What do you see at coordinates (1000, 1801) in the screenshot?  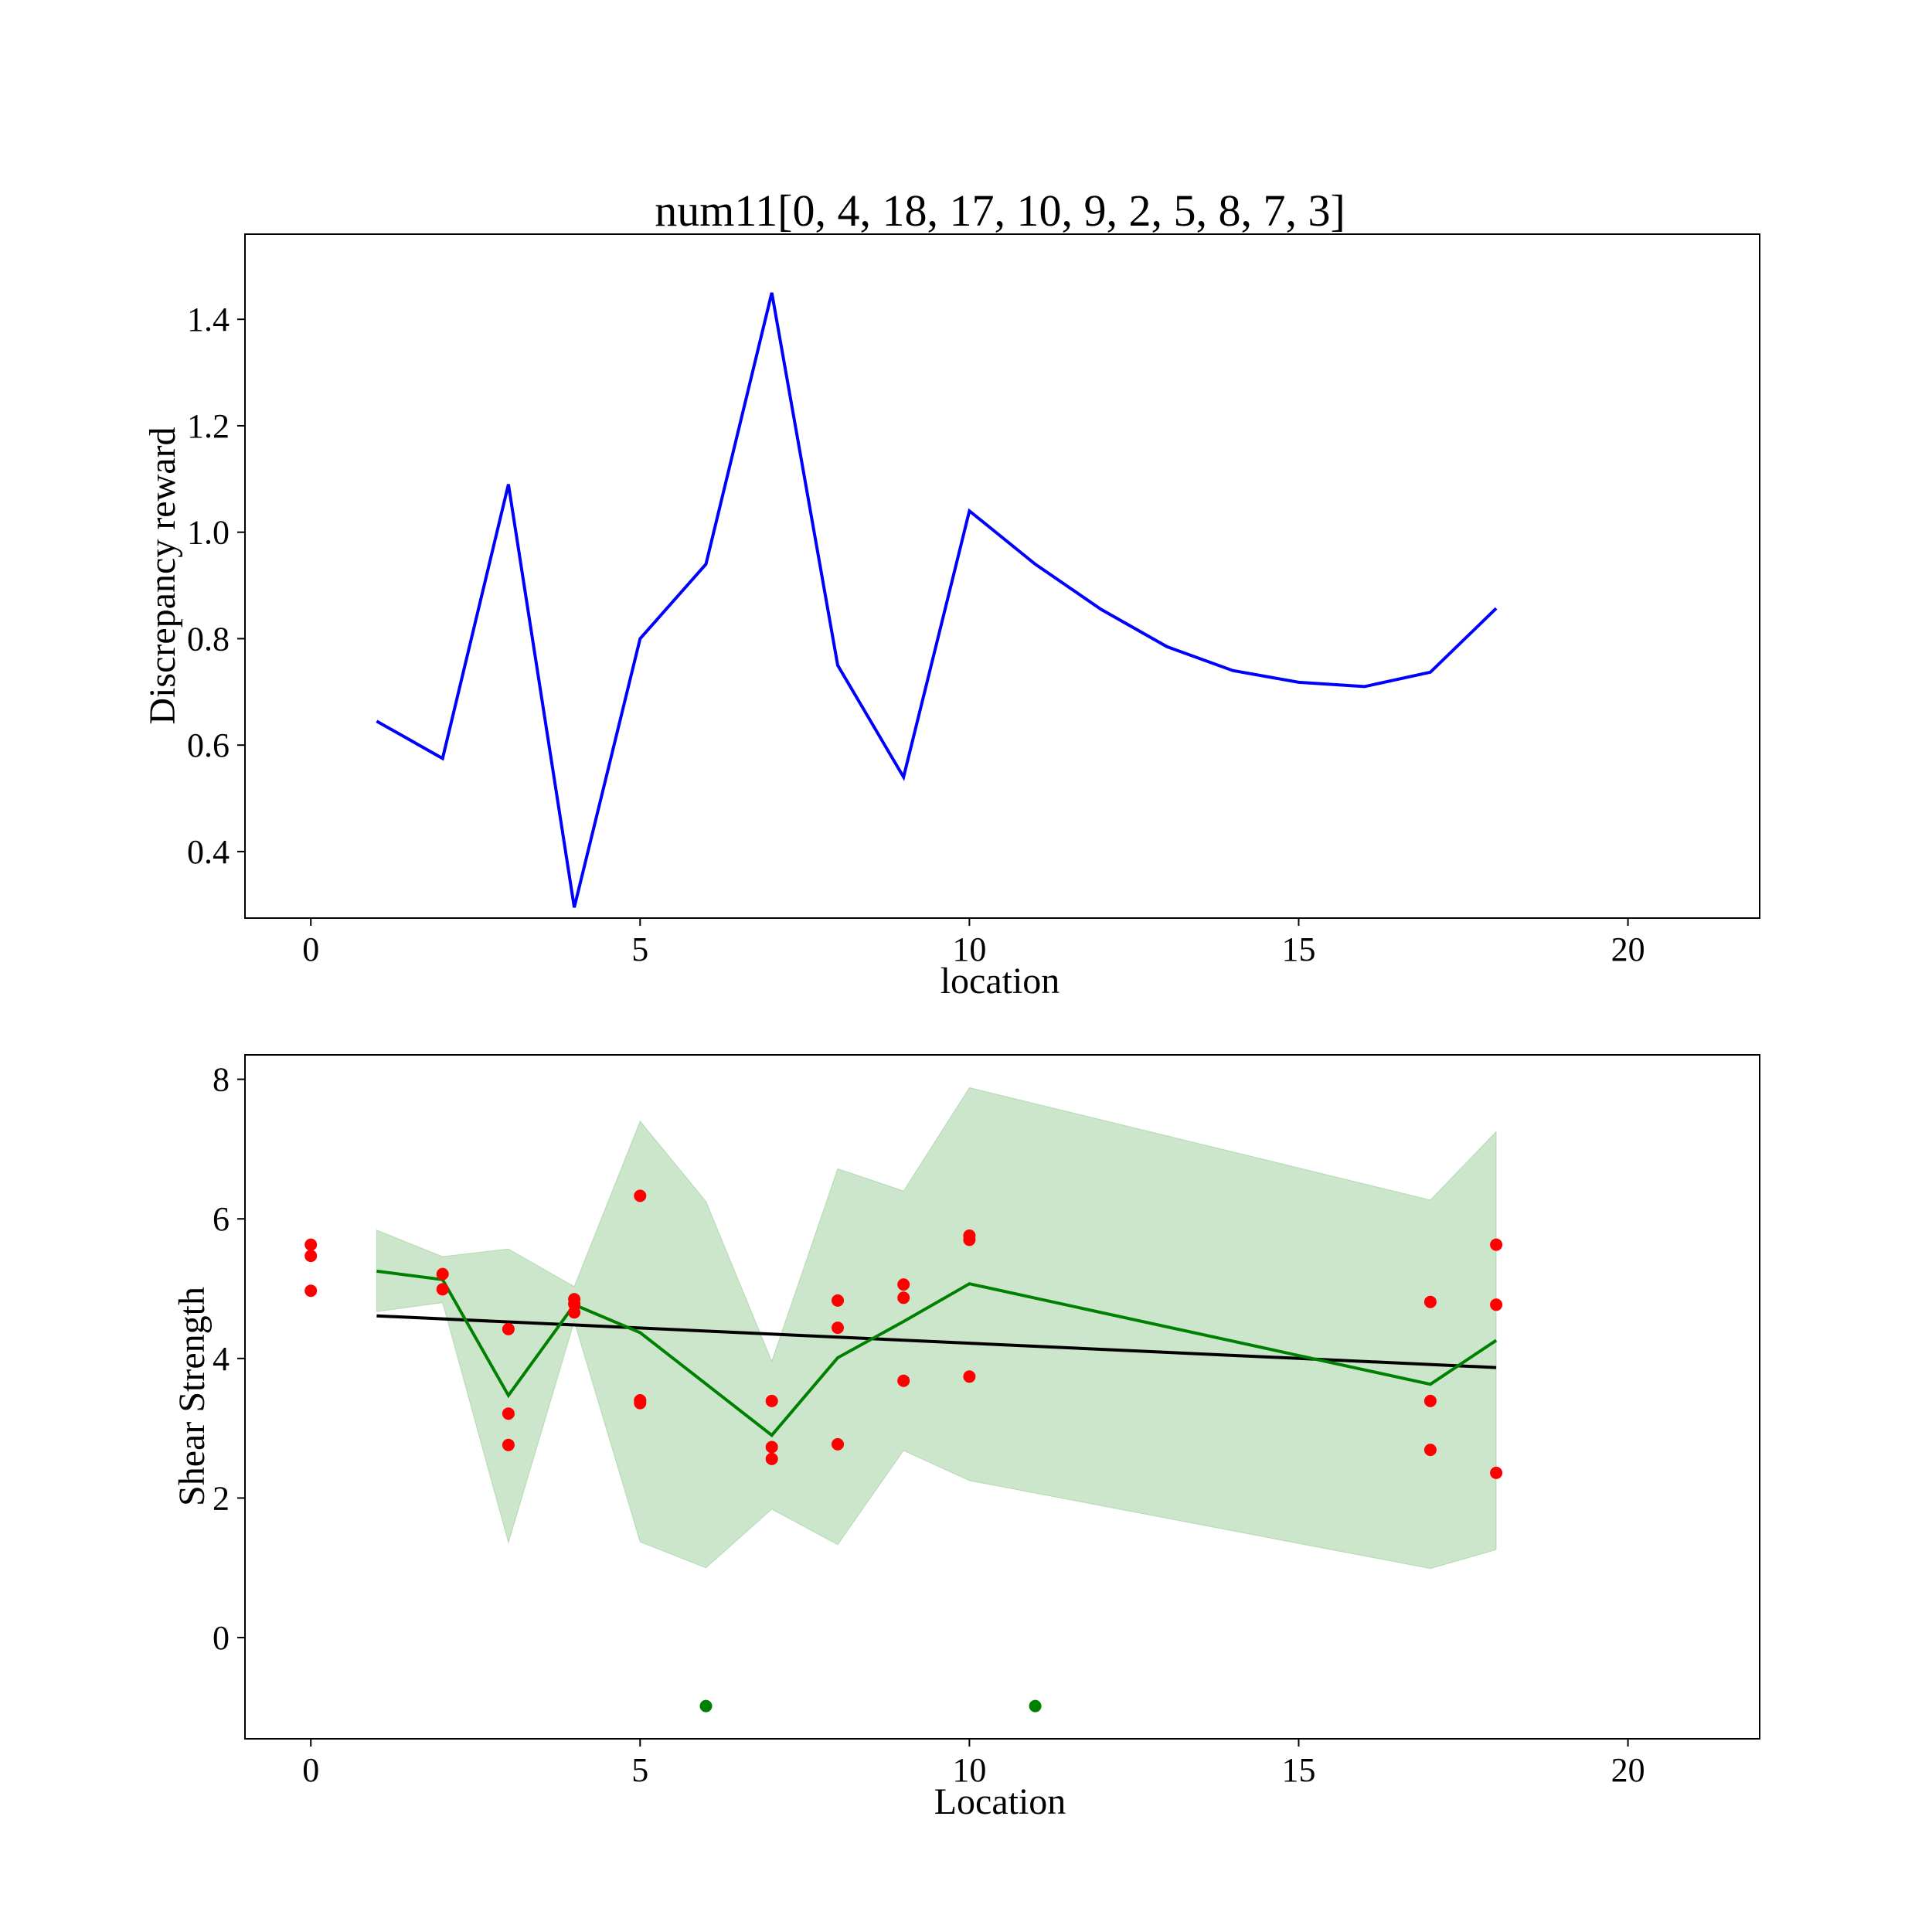 I see `x-axis-label: Location` at bounding box center [1000, 1801].